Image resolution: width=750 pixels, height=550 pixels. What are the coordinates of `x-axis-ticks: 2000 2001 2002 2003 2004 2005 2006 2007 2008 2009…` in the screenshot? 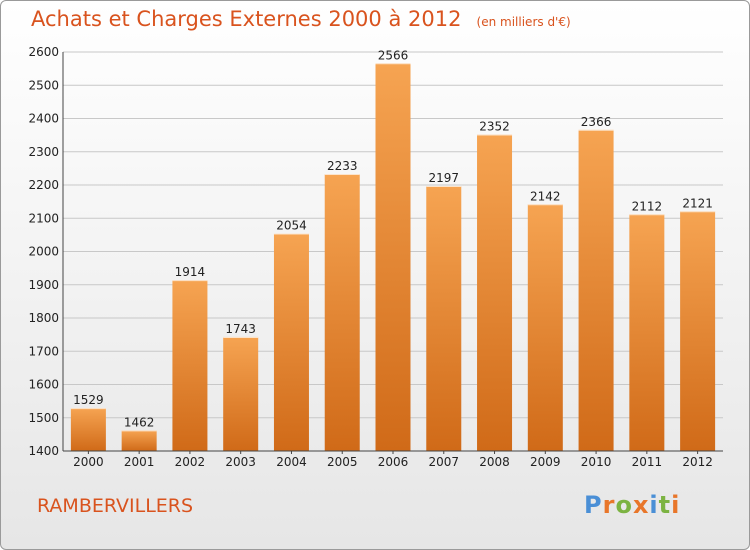 It's located at (393, 460).